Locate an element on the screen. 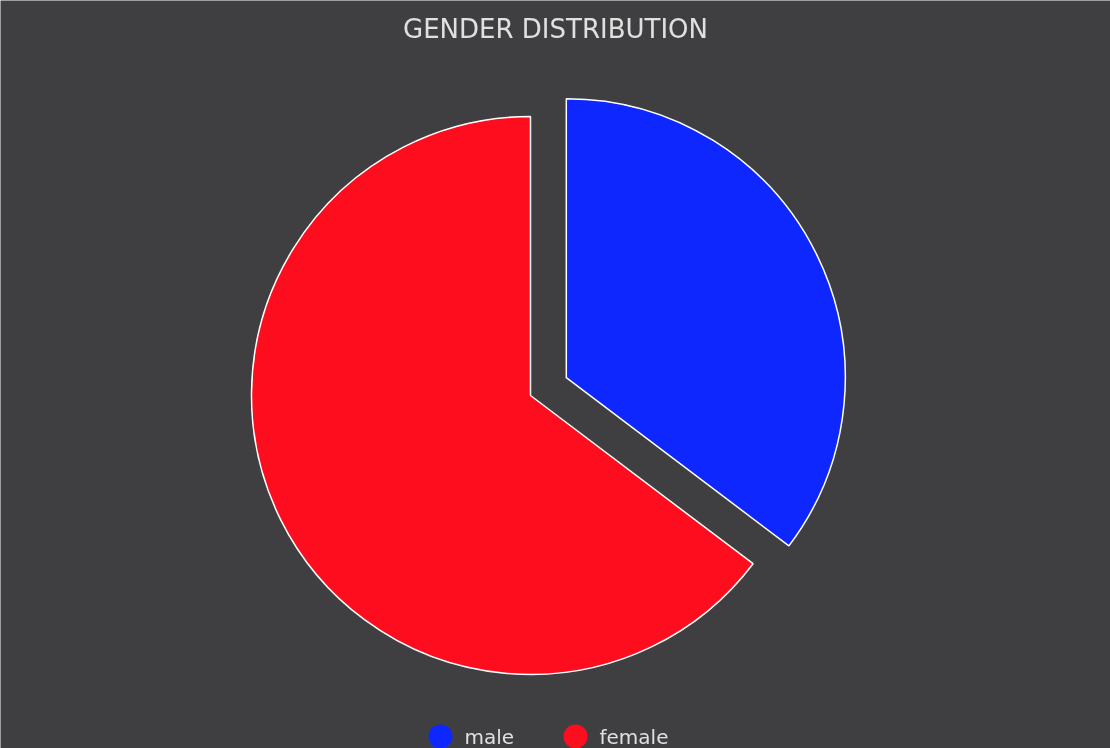 This screenshot has width=1110, height=748. legend-label: male is located at coordinates (489, 736).